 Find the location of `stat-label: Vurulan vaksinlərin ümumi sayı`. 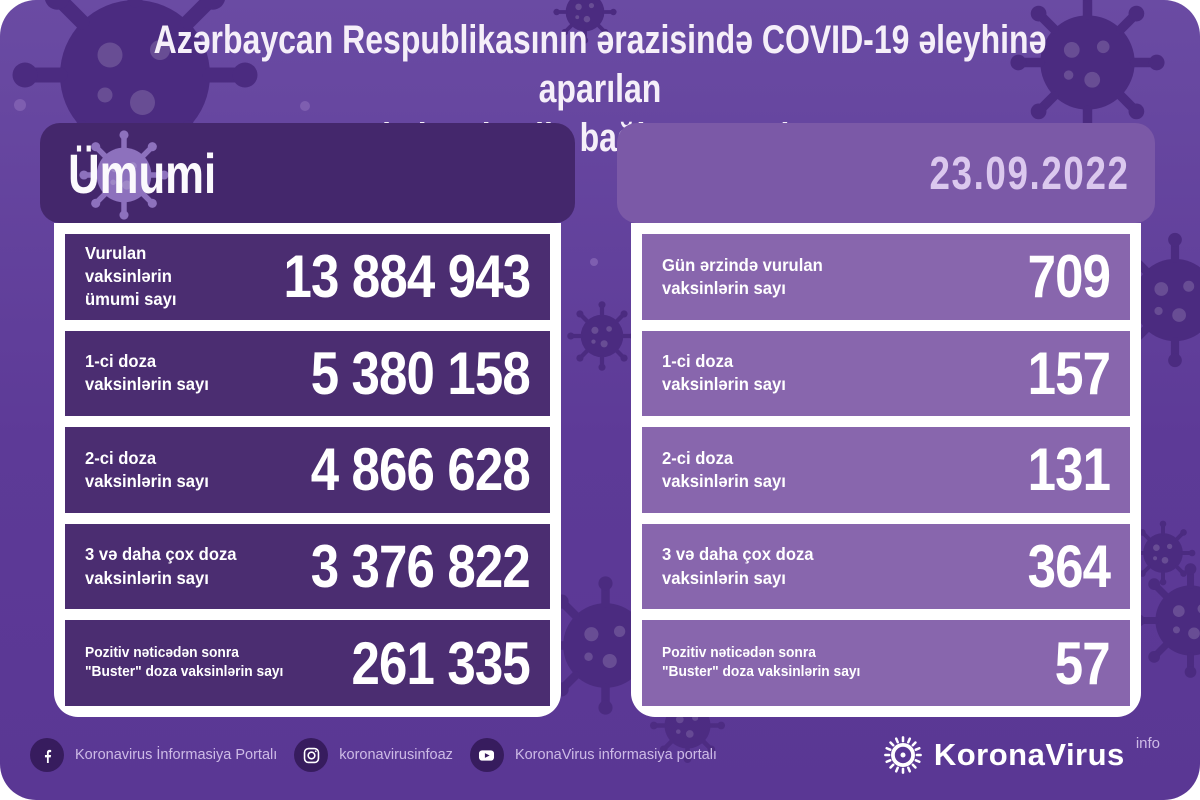

stat-label: Vurulan vaksinlərin ümumi sayı is located at coordinates (131, 276).